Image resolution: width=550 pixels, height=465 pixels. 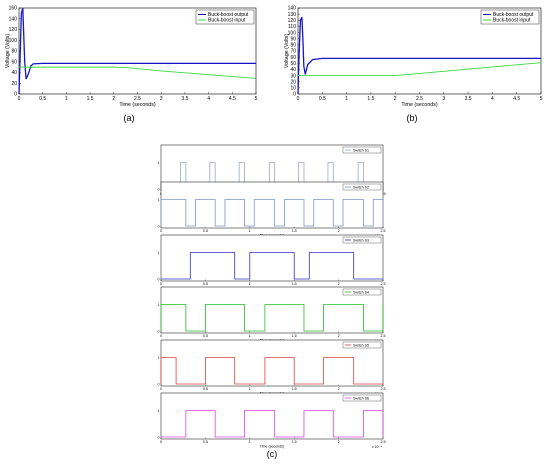 What do you see at coordinates (272, 446) in the screenshot?
I see `x-axis-label: Time (seconds)` at bounding box center [272, 446].